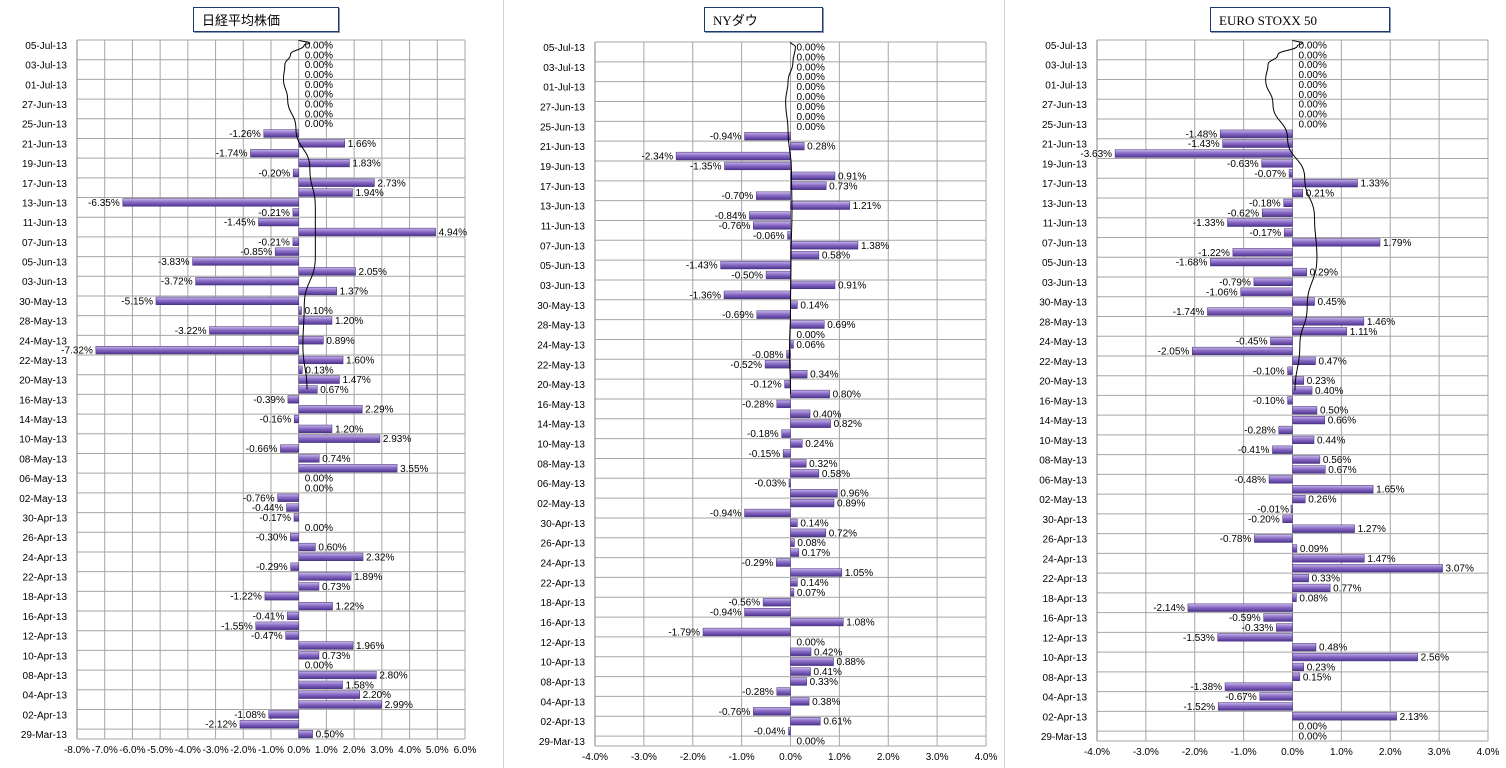  What do you see at coordinates (414, 469) in the screenshot?
I see `value-label: 3.55%` at bounding box center [414, 469].